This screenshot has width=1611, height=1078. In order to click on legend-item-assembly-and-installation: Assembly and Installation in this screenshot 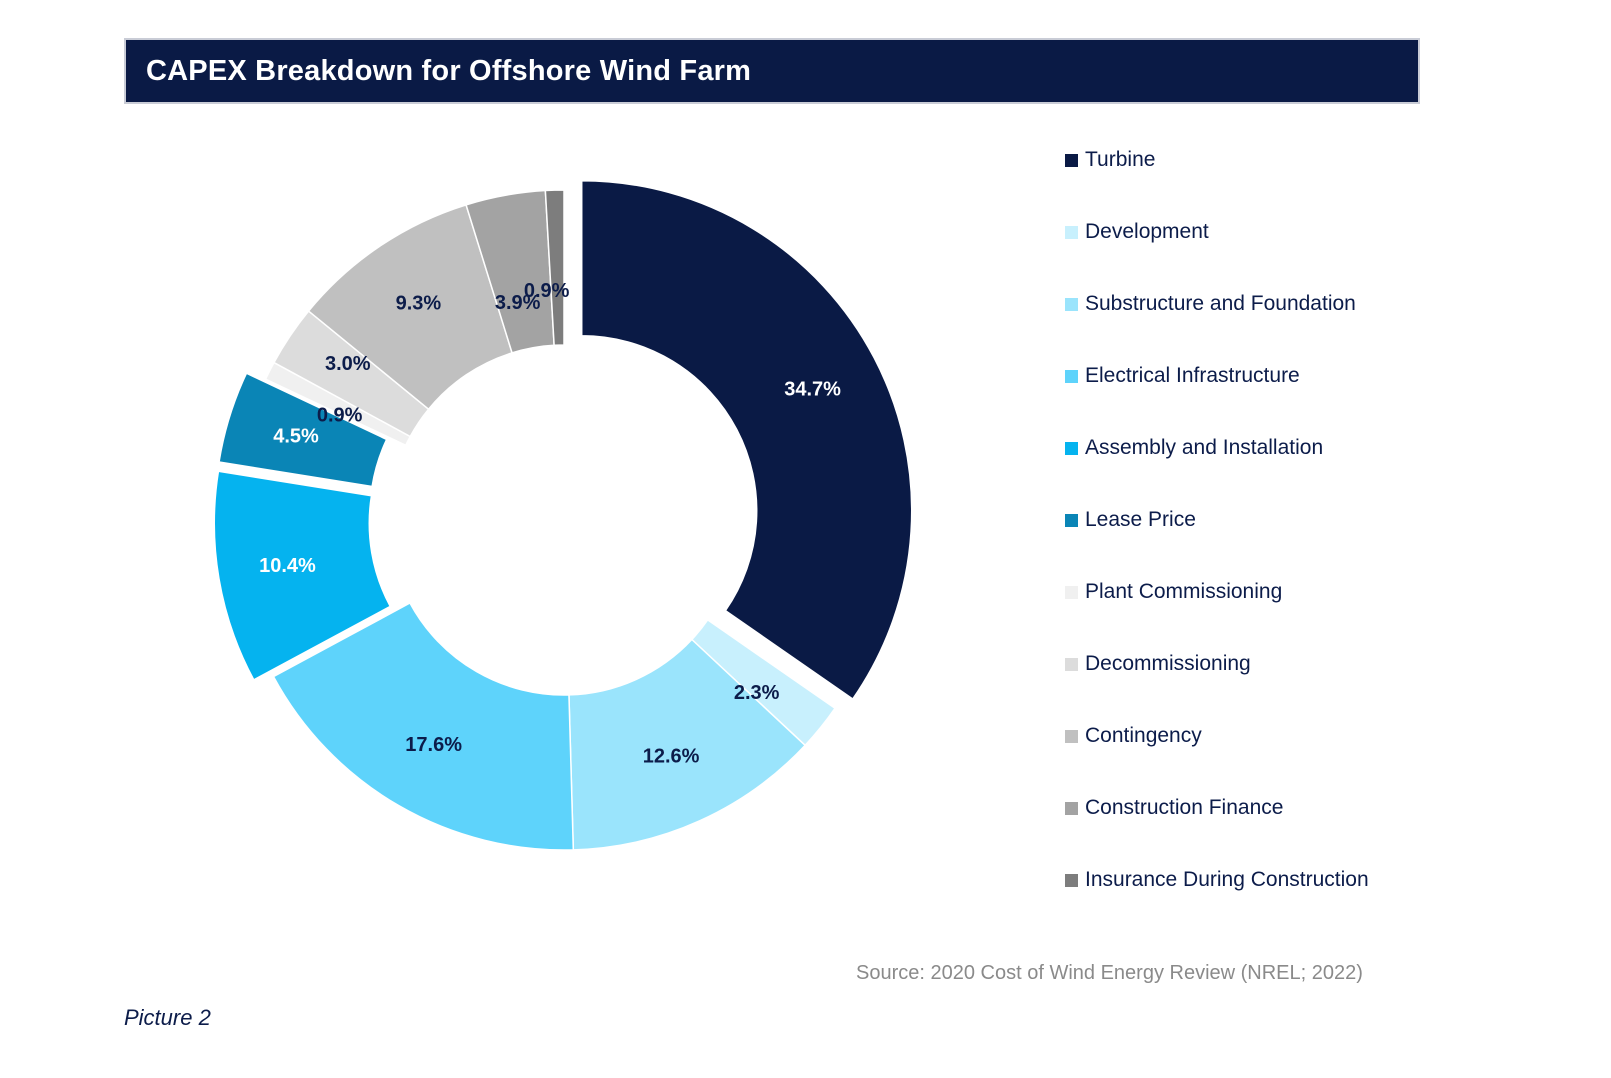, I will do `click(1194, 448)`.